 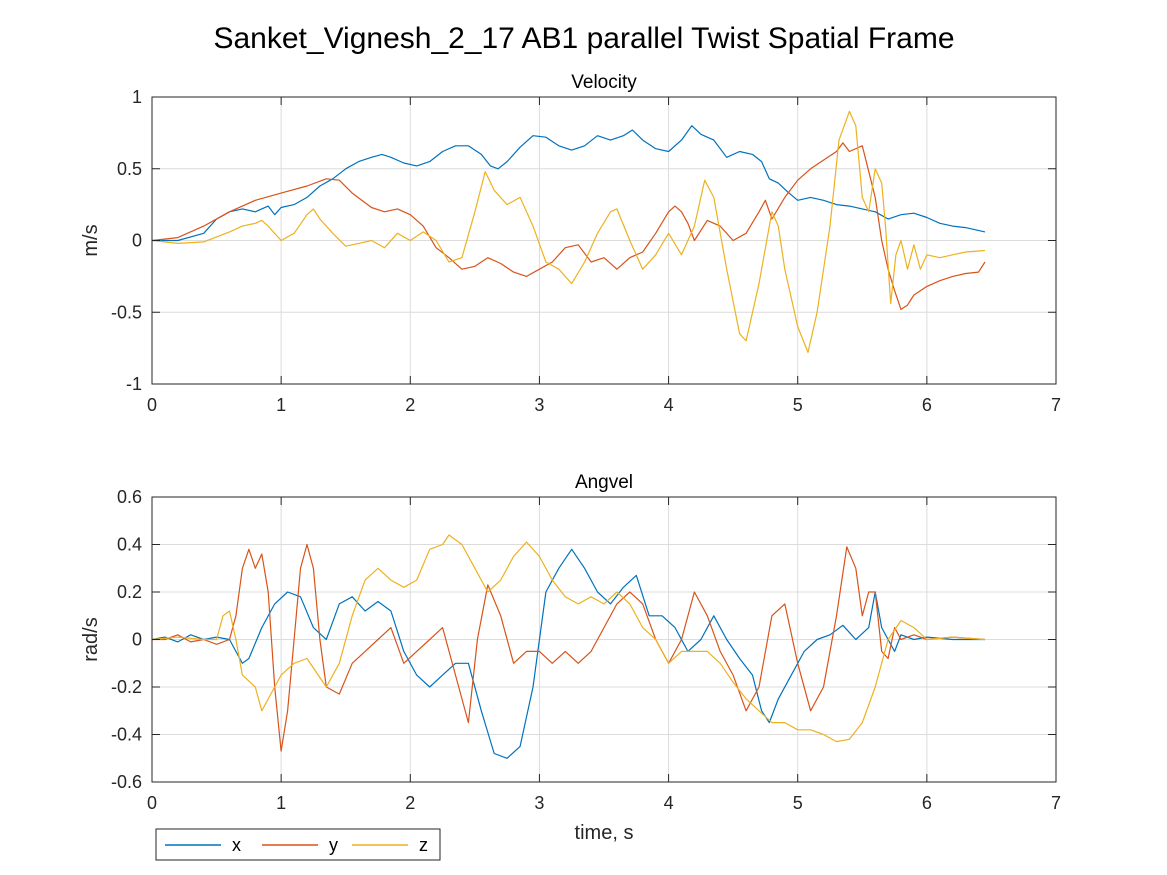 What do you see at coordinates (423, 845) in the screenshot?
I see `legend-z-label: z` at bounding box center [423, 845].